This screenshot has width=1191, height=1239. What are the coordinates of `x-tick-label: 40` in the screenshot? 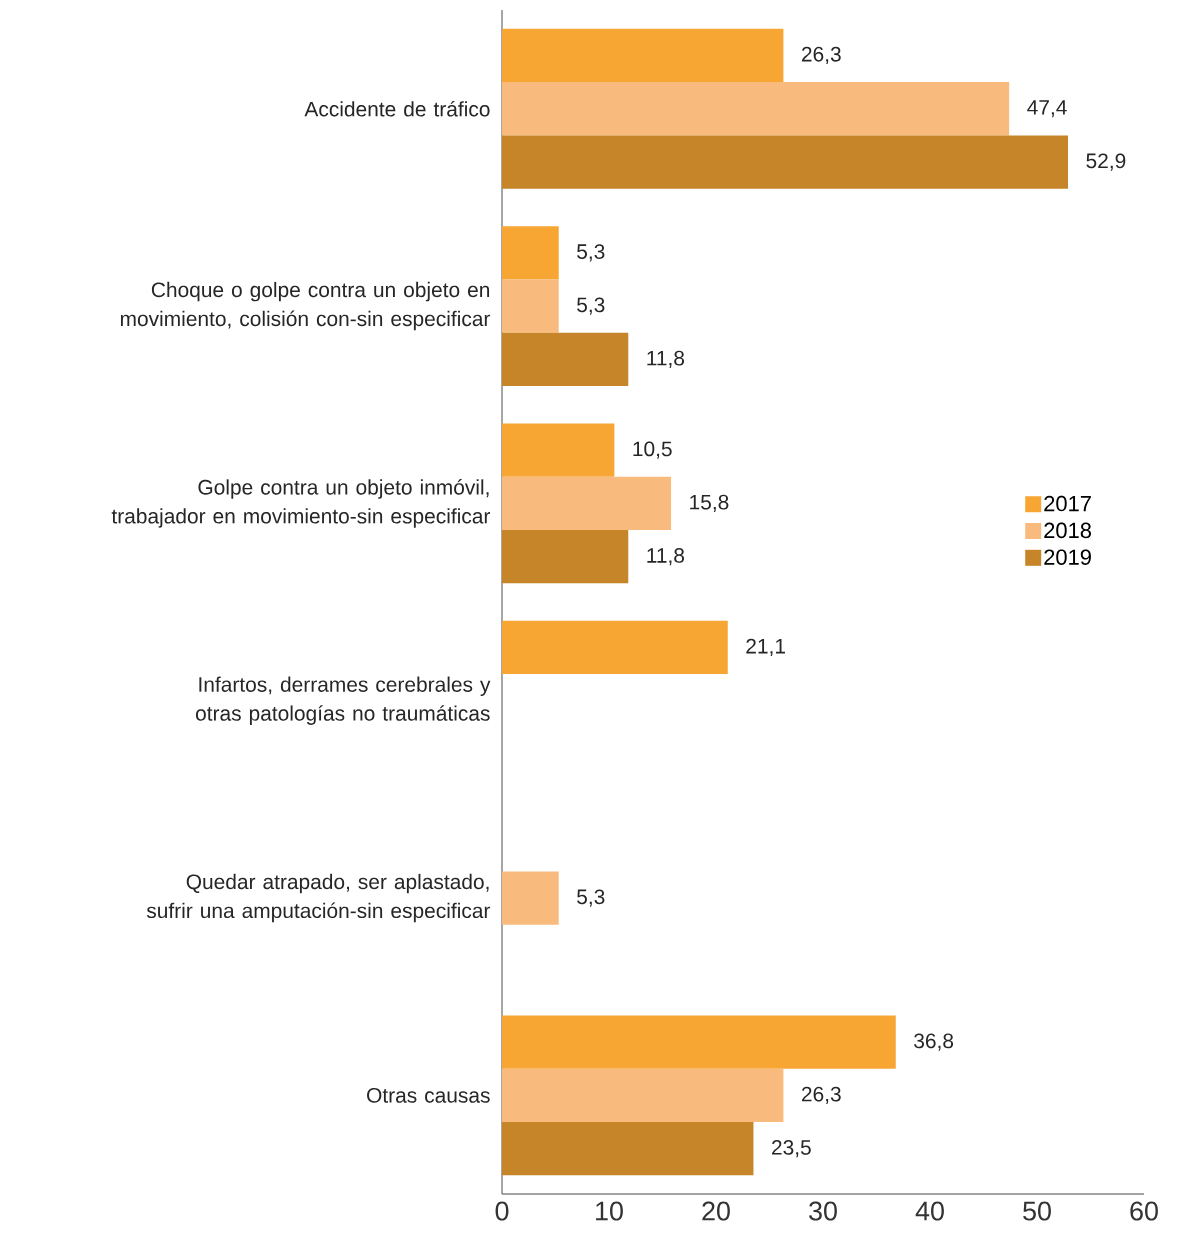 It's located at (929, 1211).